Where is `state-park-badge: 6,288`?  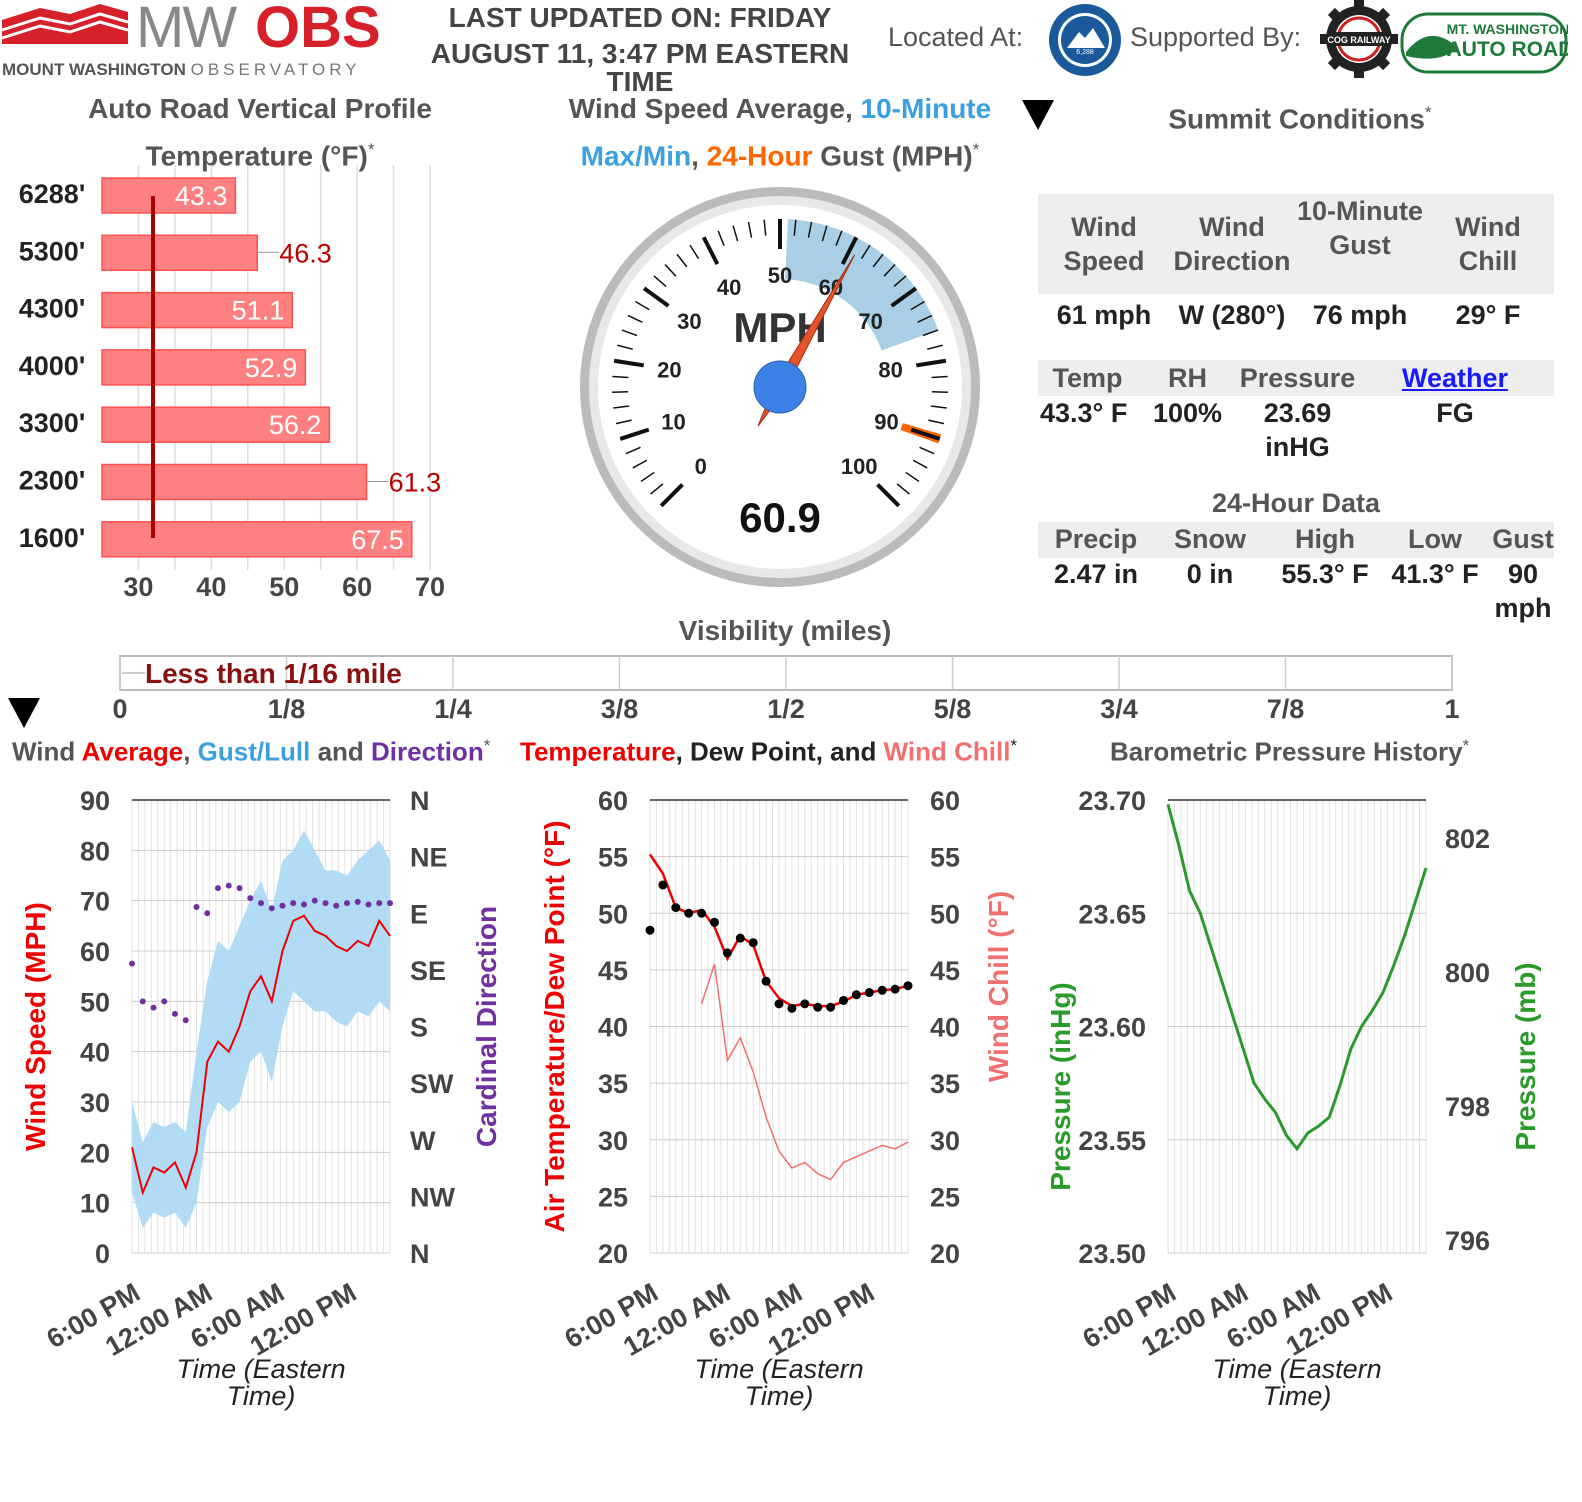 state-park-badge: 6,288 is located at coordinates (1085, 40).